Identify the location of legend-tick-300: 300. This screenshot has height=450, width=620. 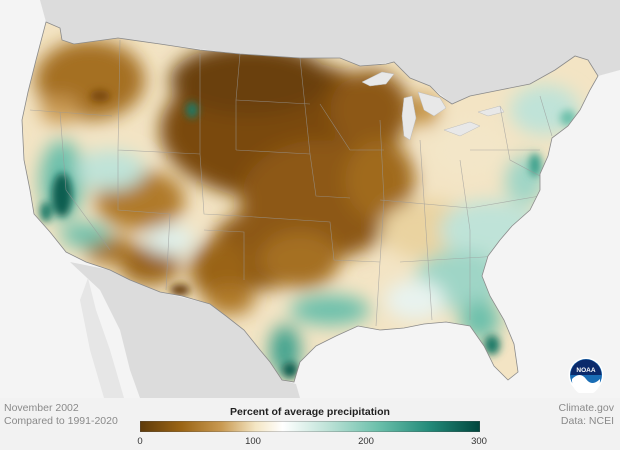
(479, 441).